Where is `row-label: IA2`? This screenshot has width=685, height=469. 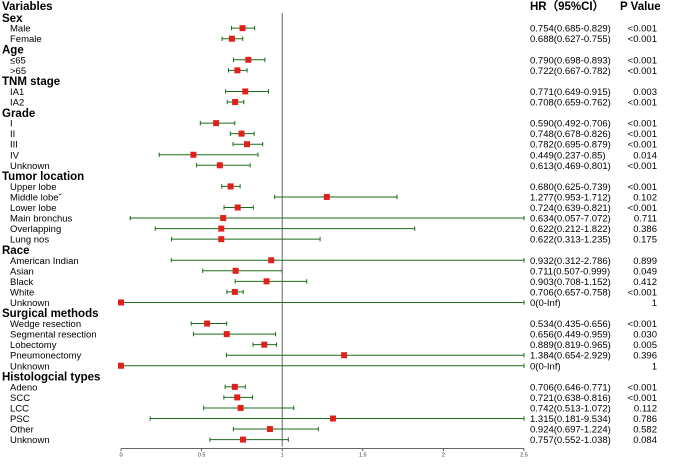 row-label: IA2 is located at coordinates (17, 103).